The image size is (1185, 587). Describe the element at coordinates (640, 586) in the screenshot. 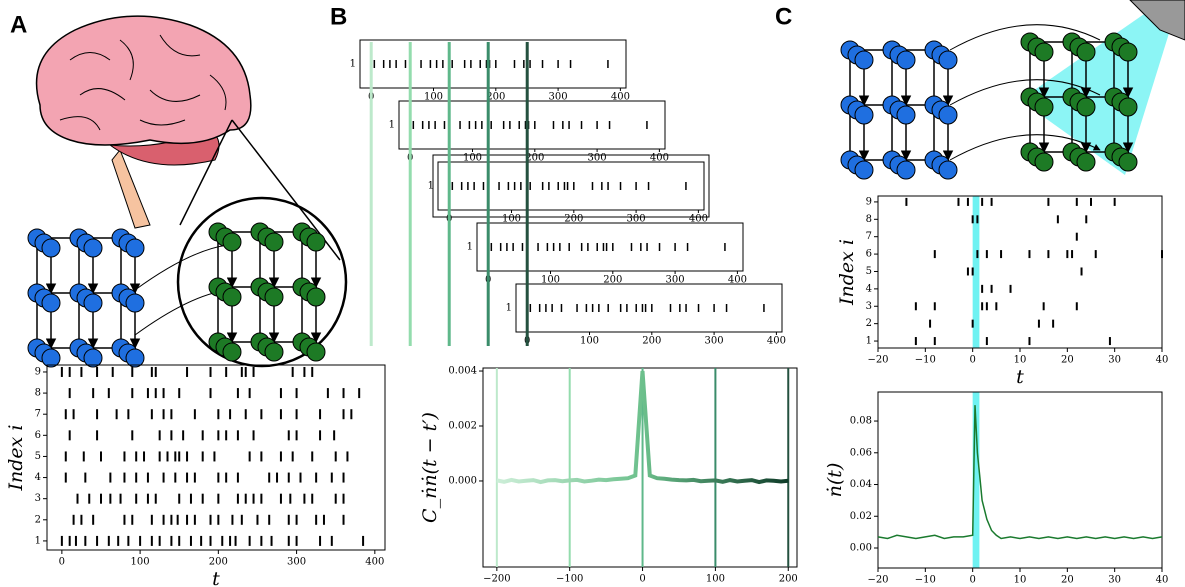

I see `x-axis-label: (t − t′)` at that location.